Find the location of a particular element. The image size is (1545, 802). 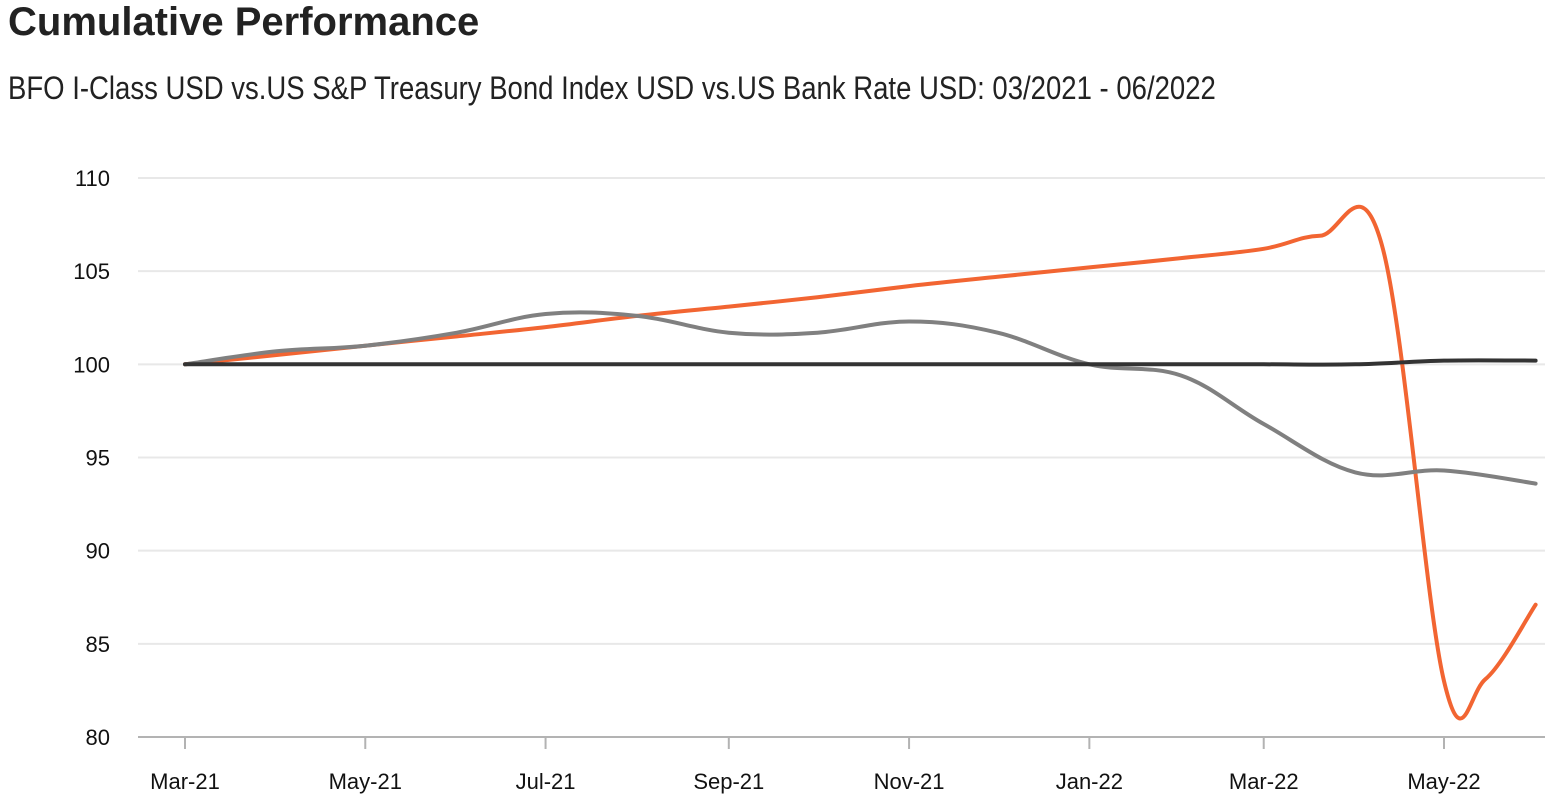

x-tick-label: May-22 is located at coordinates (1443, 781).